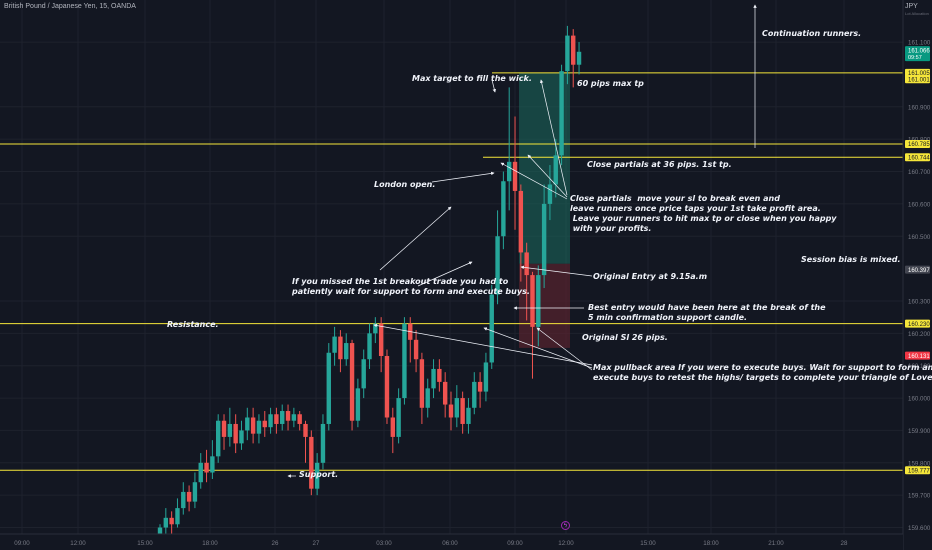 The height and width of the screenshot is (550, 932). What do you see at coordinates (919, 357) in the screenshot?
I see `price-label: 160.131` at bounding box center [919, 357].